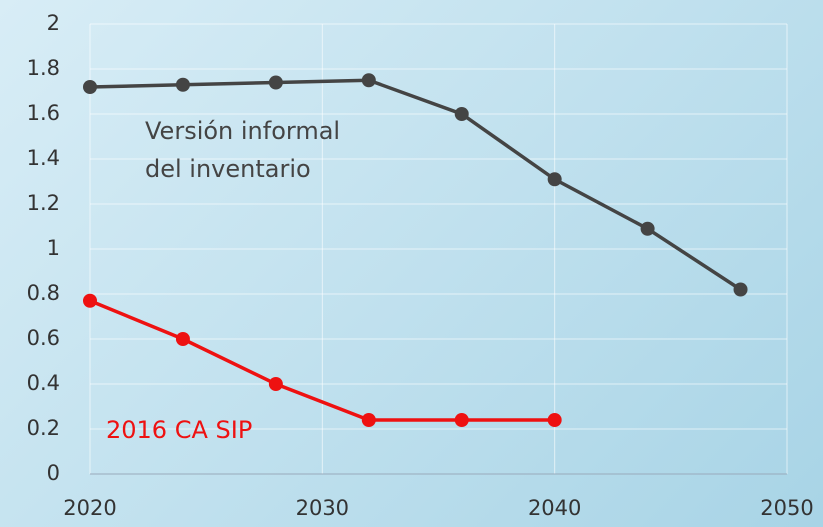 This screenshot has width=823, height=527. What do you see at coordinates (53, 473) in the screenshot?
I see `y-tick-label: 0` at bounding box center [53, 473].